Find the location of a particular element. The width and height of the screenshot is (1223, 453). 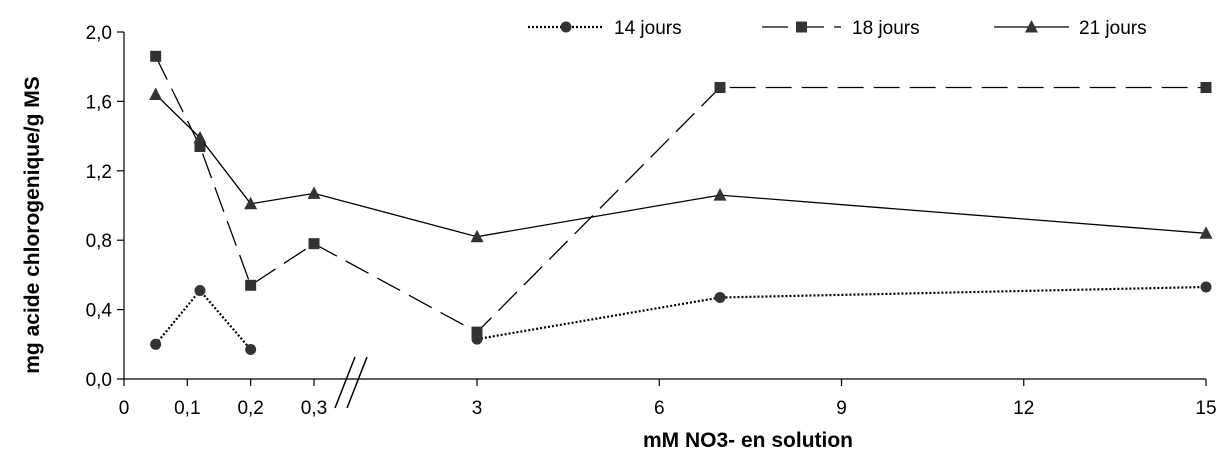

x-tick-label: 0 is located at coordinates (124, 408).